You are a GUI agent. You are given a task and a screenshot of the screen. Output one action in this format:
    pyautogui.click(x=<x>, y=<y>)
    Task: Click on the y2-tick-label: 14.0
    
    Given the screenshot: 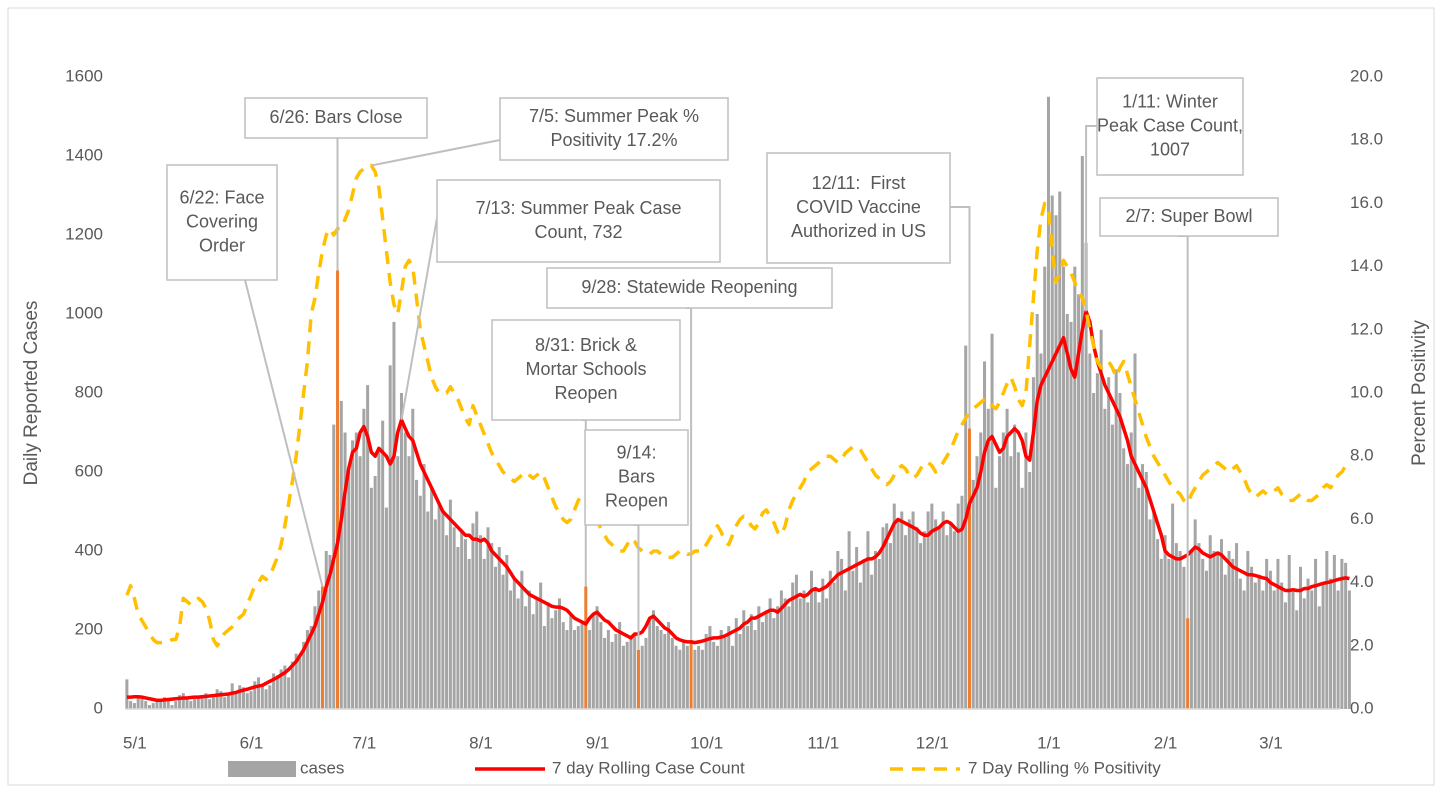 What is the action you would take?
    pyautogui.click(x=1366, y=265)
    